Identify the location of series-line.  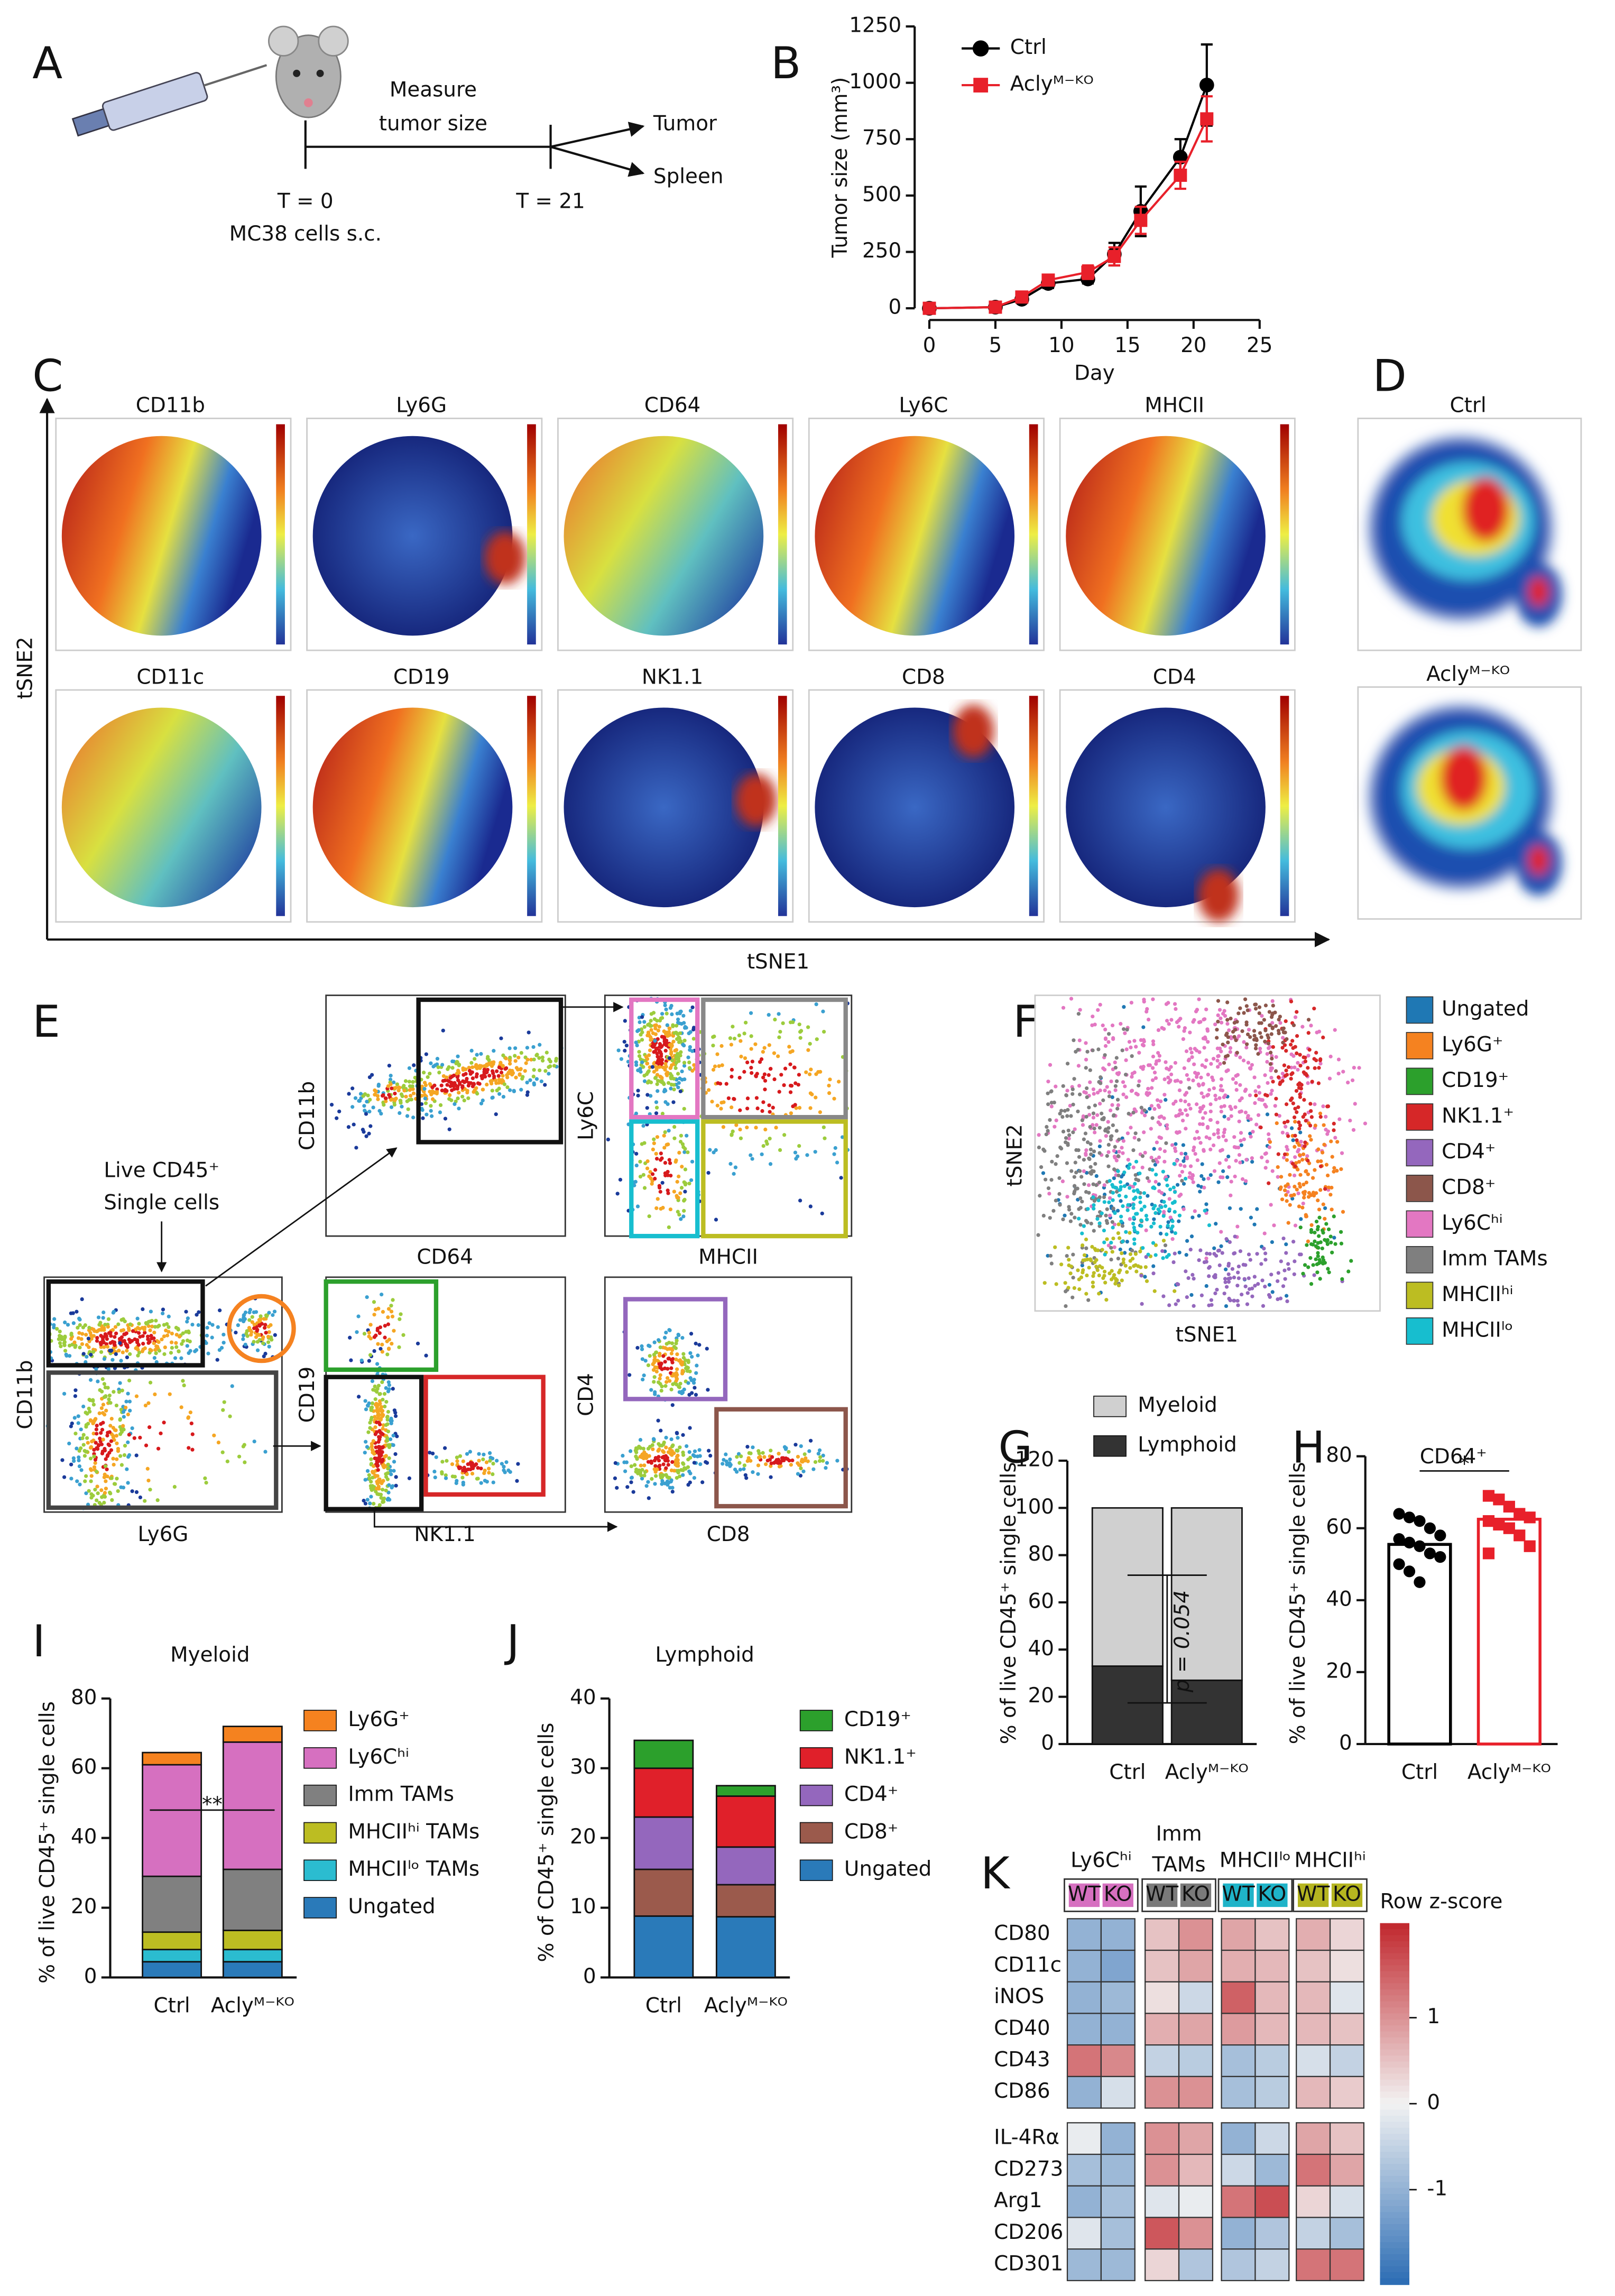
(1069, 214).